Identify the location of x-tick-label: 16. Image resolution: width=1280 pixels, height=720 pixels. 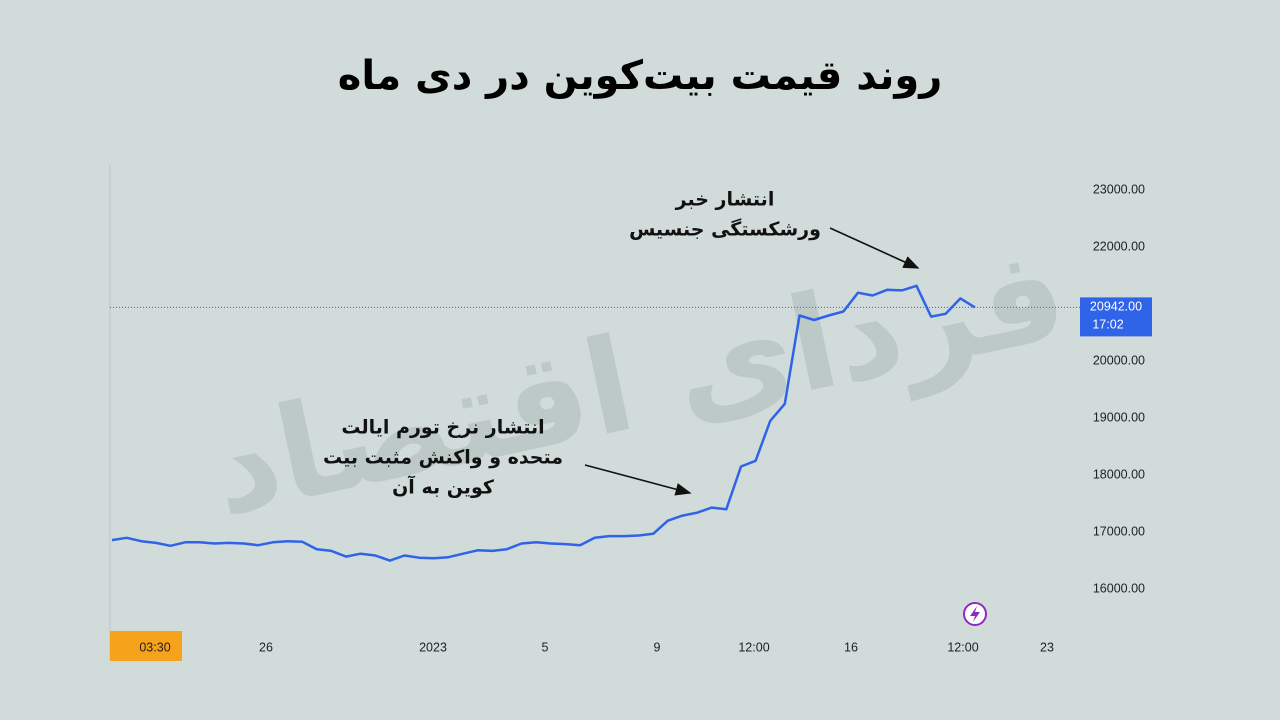
(851, 647).